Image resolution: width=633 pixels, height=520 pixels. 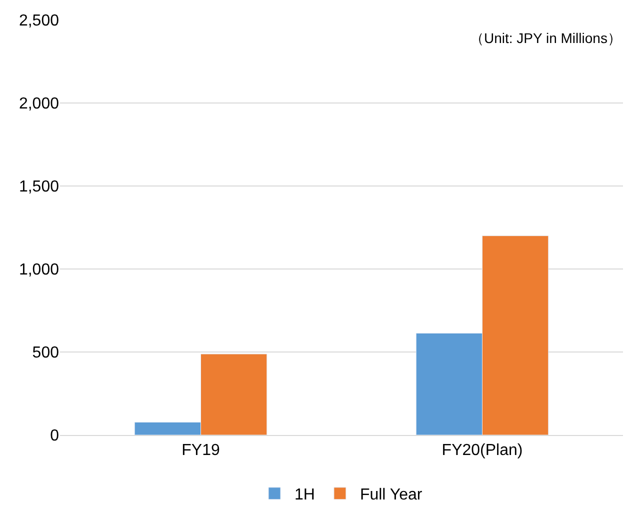 I want to click on y-tick-label: 1,000, so click(x=39, y=270).